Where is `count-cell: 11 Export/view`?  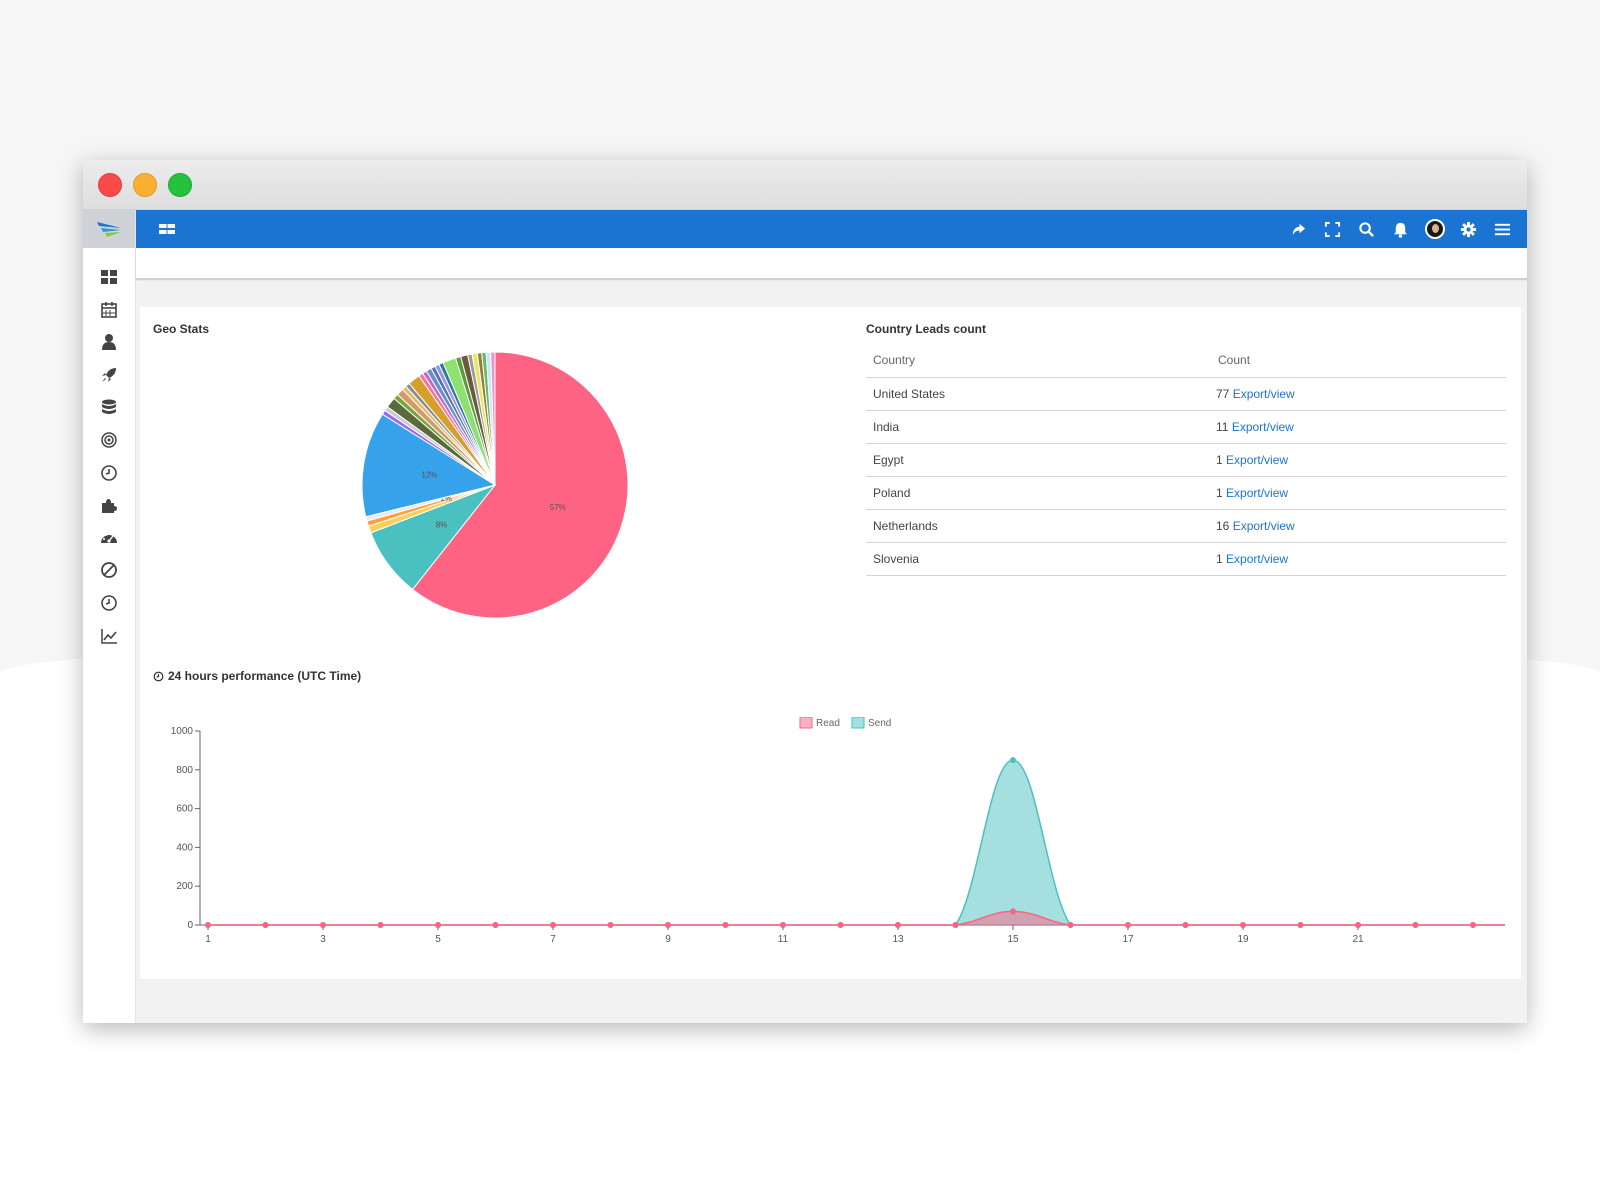
count-cell: 11 Export/view is located at coordinates (1358, 427).